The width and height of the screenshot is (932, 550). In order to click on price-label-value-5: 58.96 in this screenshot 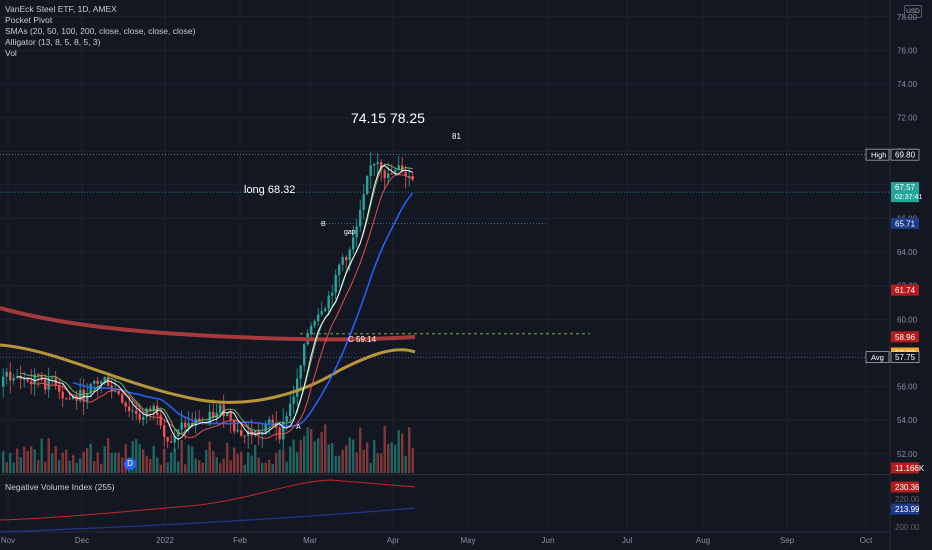, I will do `click(905, 337)`.